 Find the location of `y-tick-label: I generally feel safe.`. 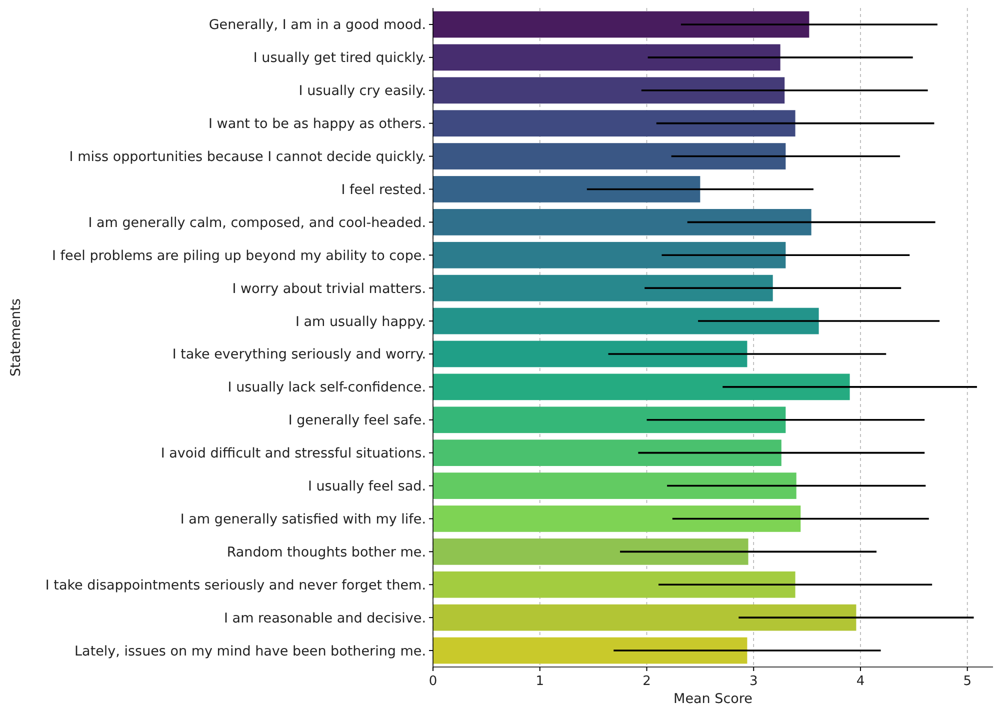

y-tick-label: I generally feel safe. is located at coordinates (357, 420).